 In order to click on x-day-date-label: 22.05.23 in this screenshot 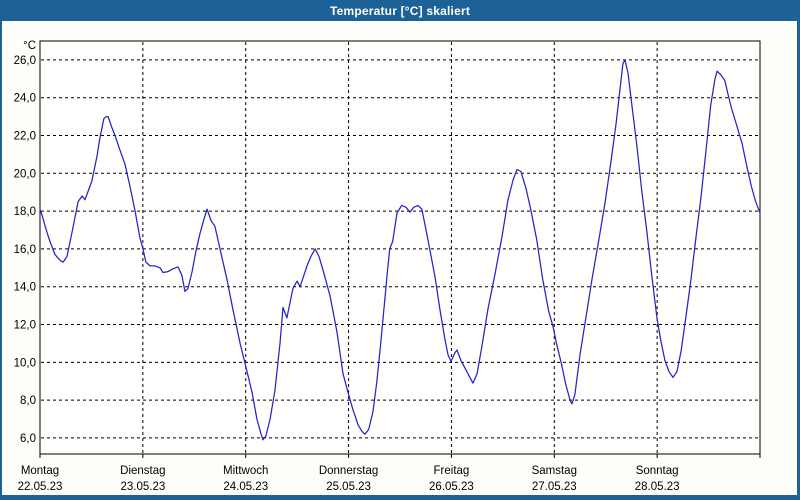, I will do `click(40, 487)`.